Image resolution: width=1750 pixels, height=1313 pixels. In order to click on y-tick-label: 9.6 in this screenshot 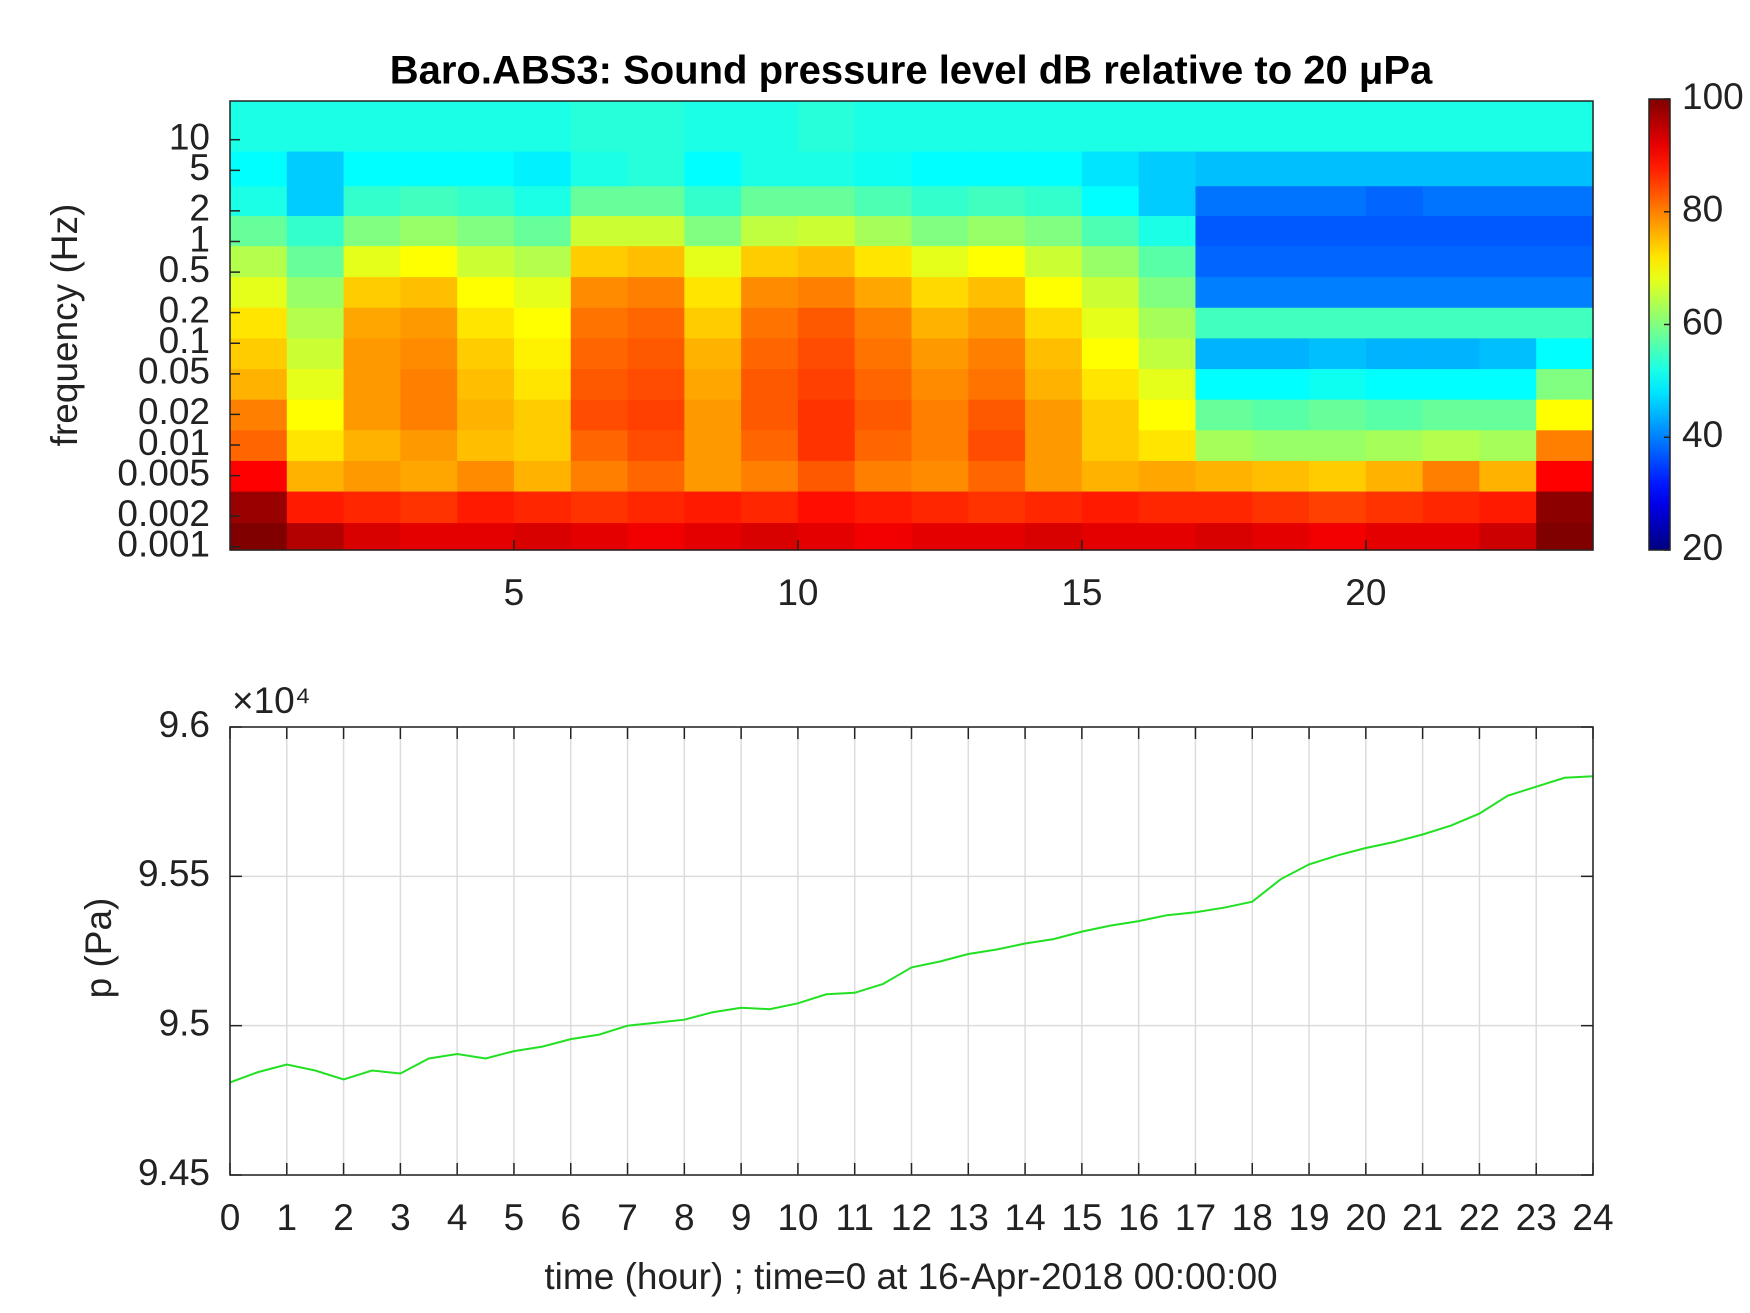, I will do `click(184, 724)`.